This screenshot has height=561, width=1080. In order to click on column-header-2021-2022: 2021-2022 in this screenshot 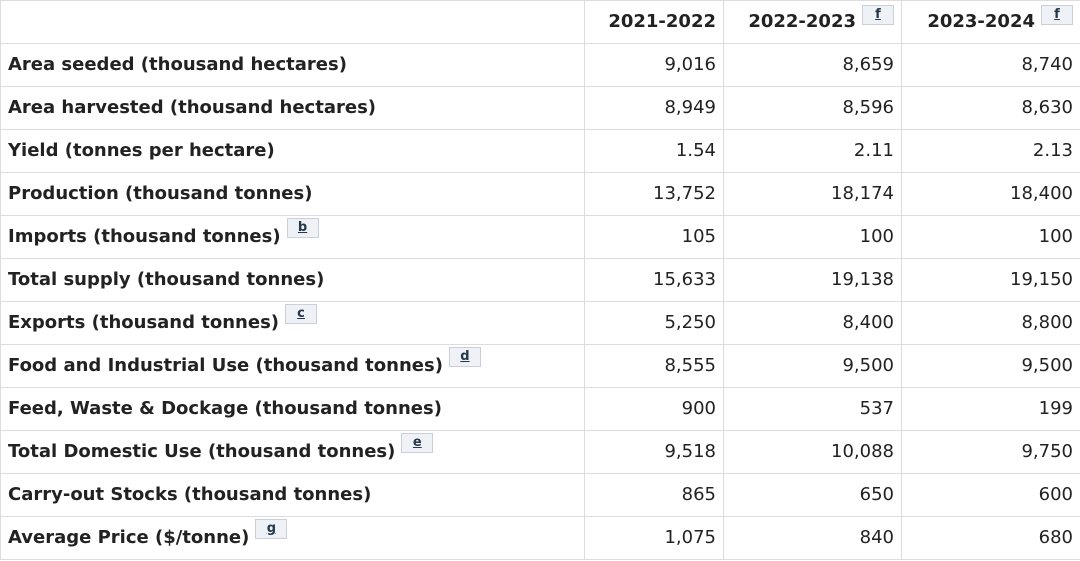, I will do `click(654, 22)`.